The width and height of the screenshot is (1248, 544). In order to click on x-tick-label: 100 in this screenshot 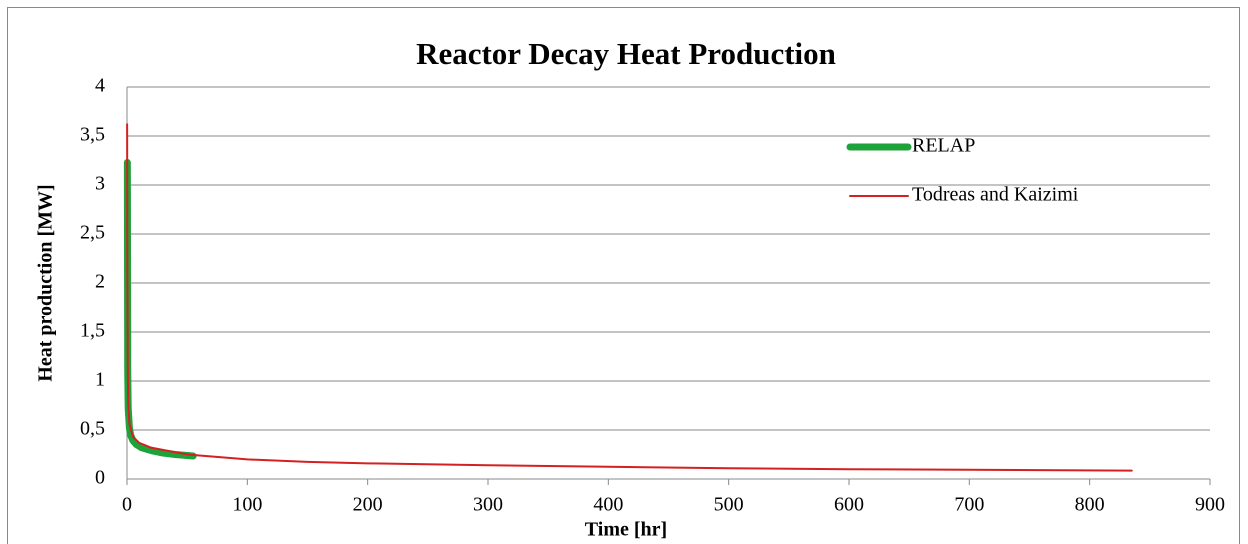, I will do `click(247, 505)`.